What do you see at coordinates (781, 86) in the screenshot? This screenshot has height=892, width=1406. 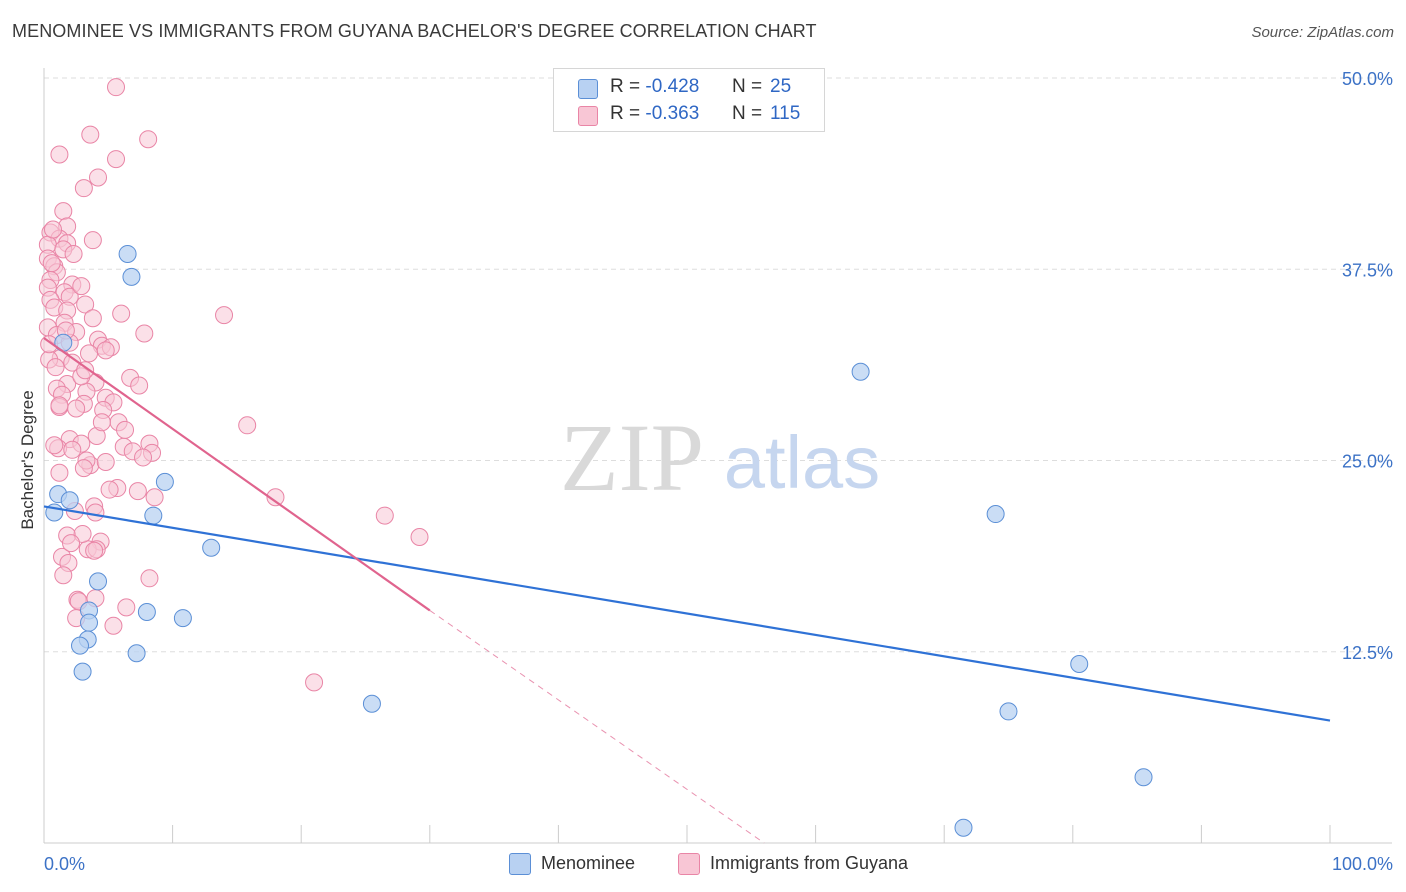 I see `legend-n-value: 25` at bounding box center [781, 86].